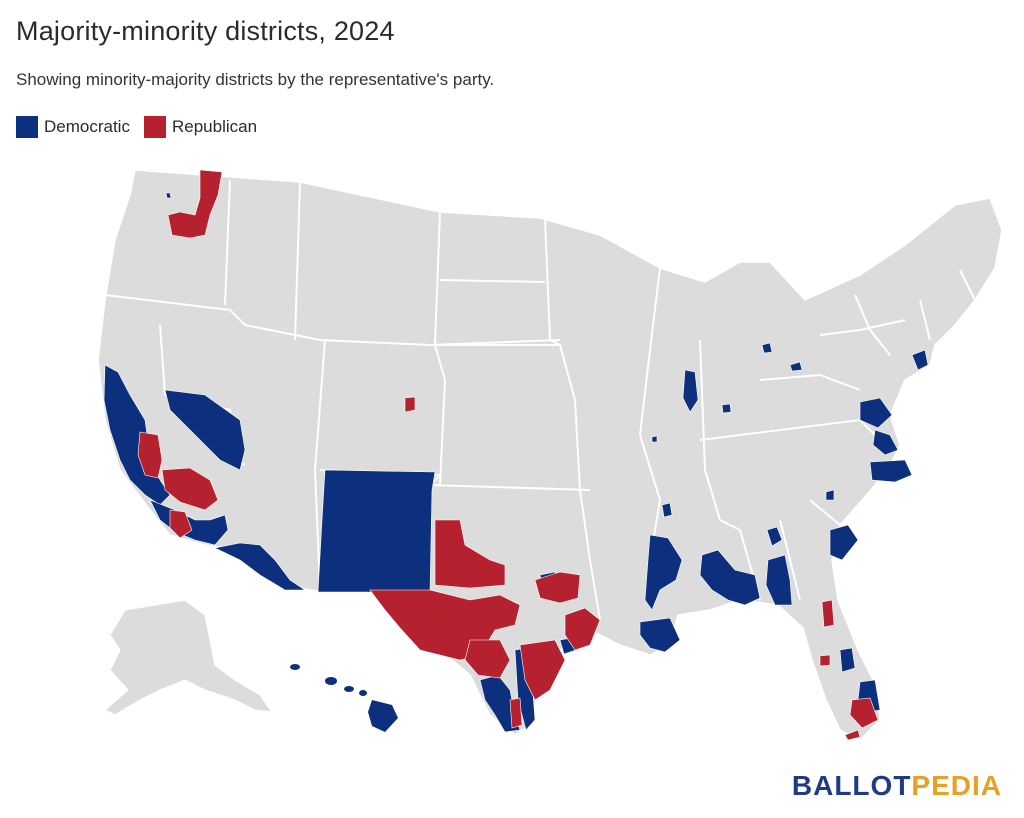 This screenshot has height=818, width=1024. I want to click on hawaii-islands, so click(344, 698).